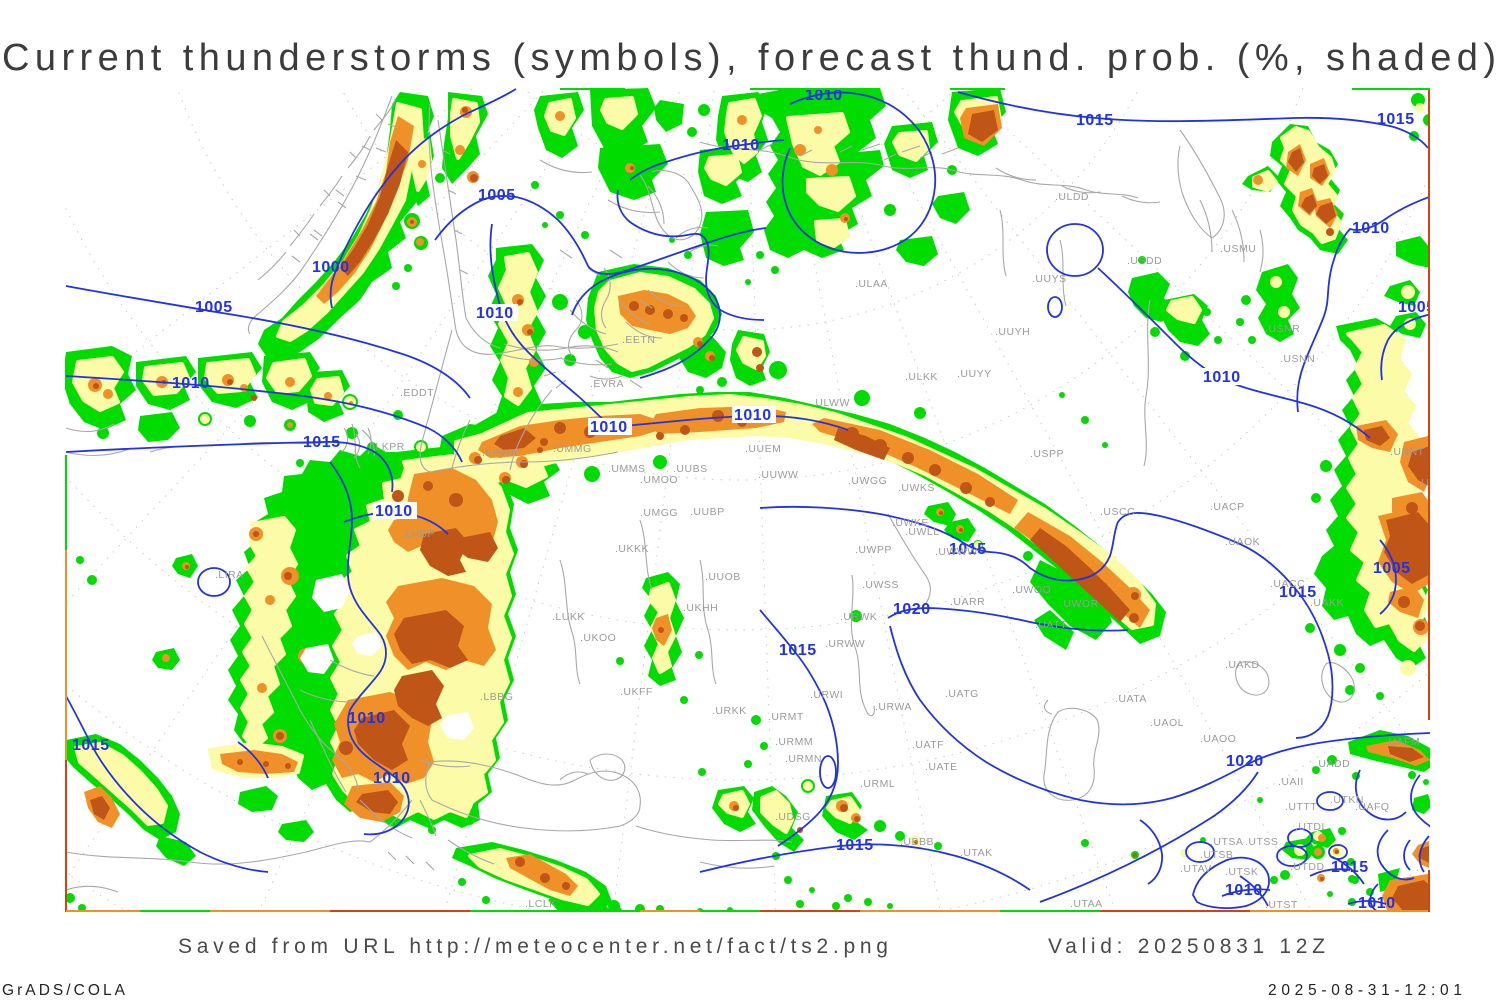 Image resolution: width=1500 pixels, height=1000 pixels. Describe the element at coordinates (1072, 197) in the screenshot. I see `svg-text: .ULDD` at that location.